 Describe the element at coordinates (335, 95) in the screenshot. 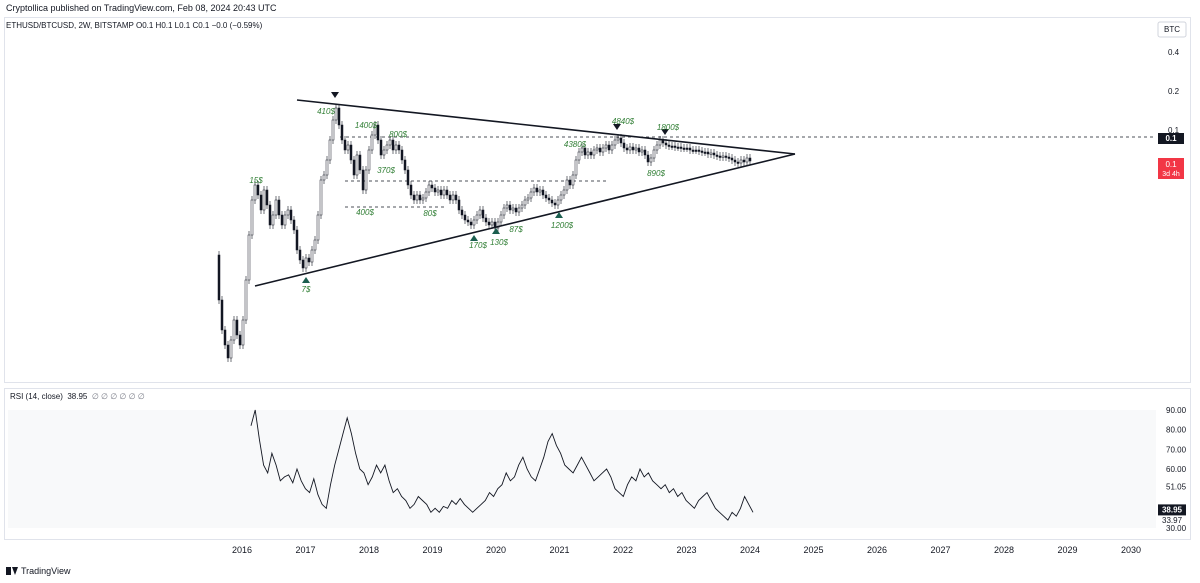

I see `top-marker-icon` at that location.